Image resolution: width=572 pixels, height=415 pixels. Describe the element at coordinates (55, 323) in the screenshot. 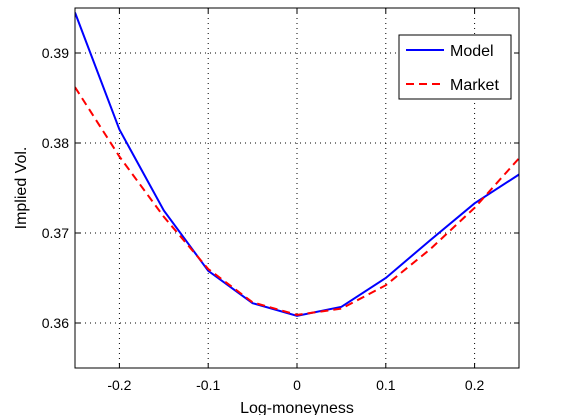

I see `y-tick-label: 0.36` at that location.